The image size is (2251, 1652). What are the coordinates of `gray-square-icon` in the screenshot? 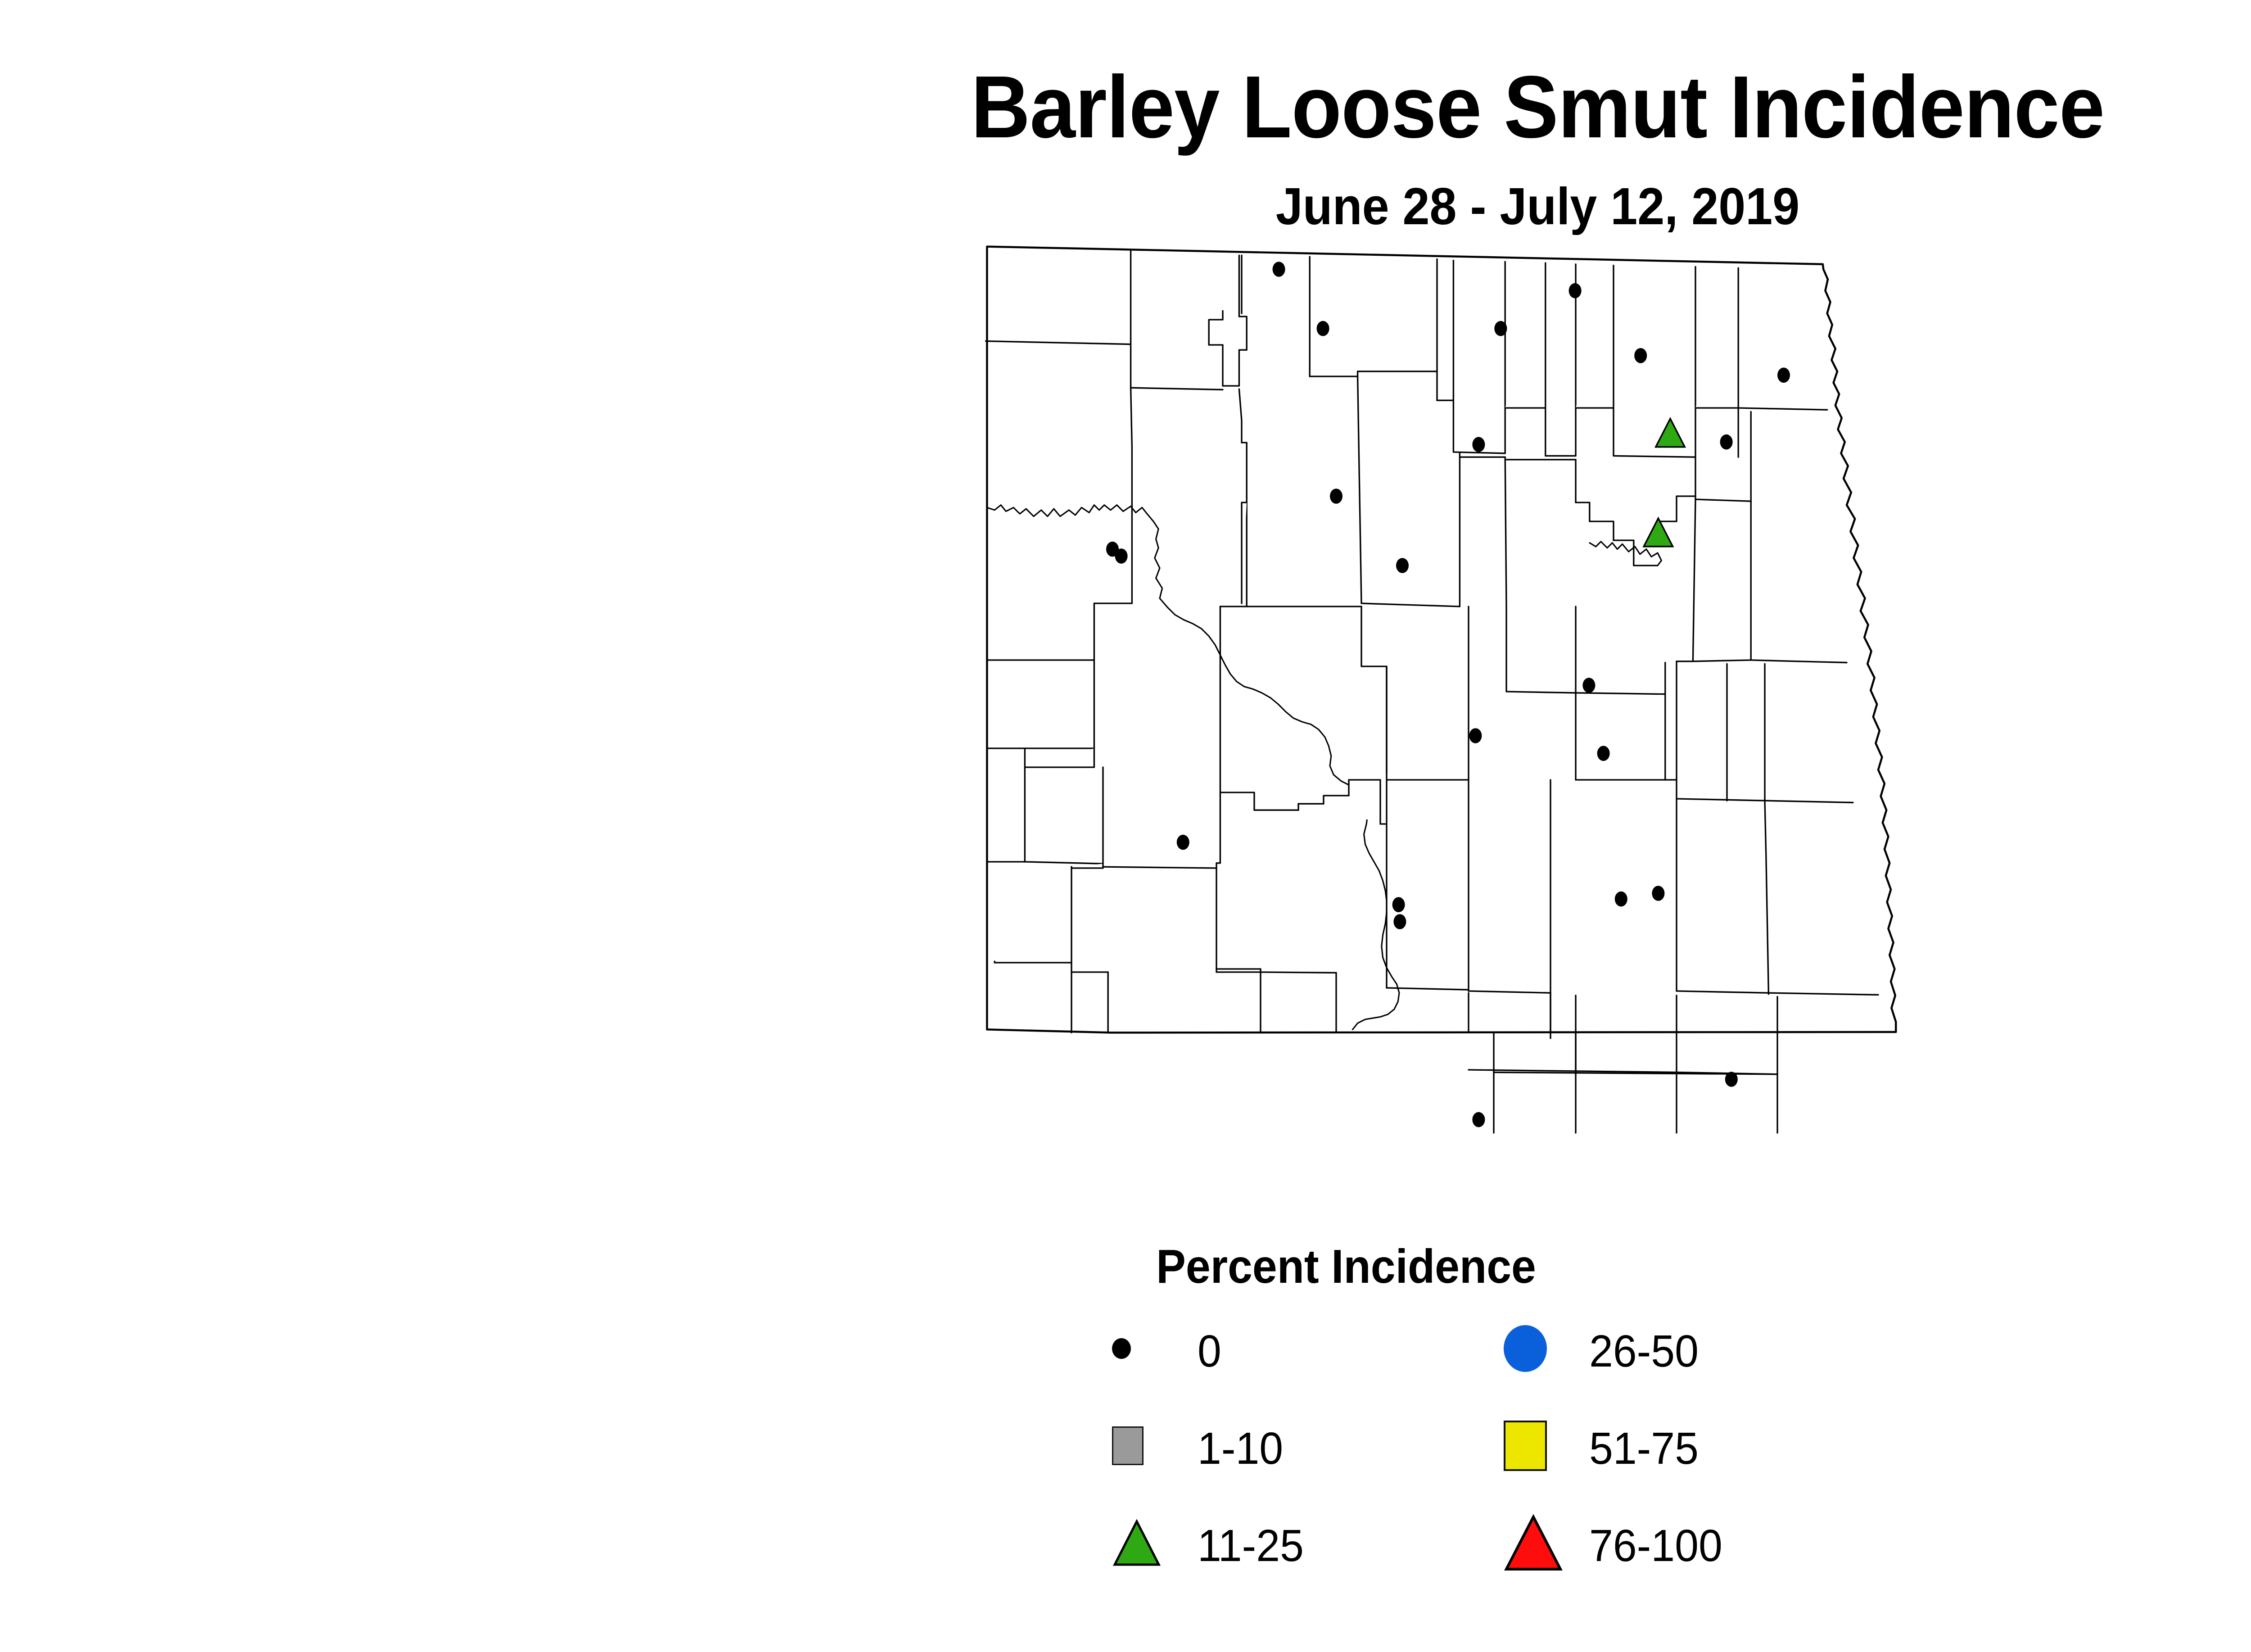 It's located at (1137, 1446).